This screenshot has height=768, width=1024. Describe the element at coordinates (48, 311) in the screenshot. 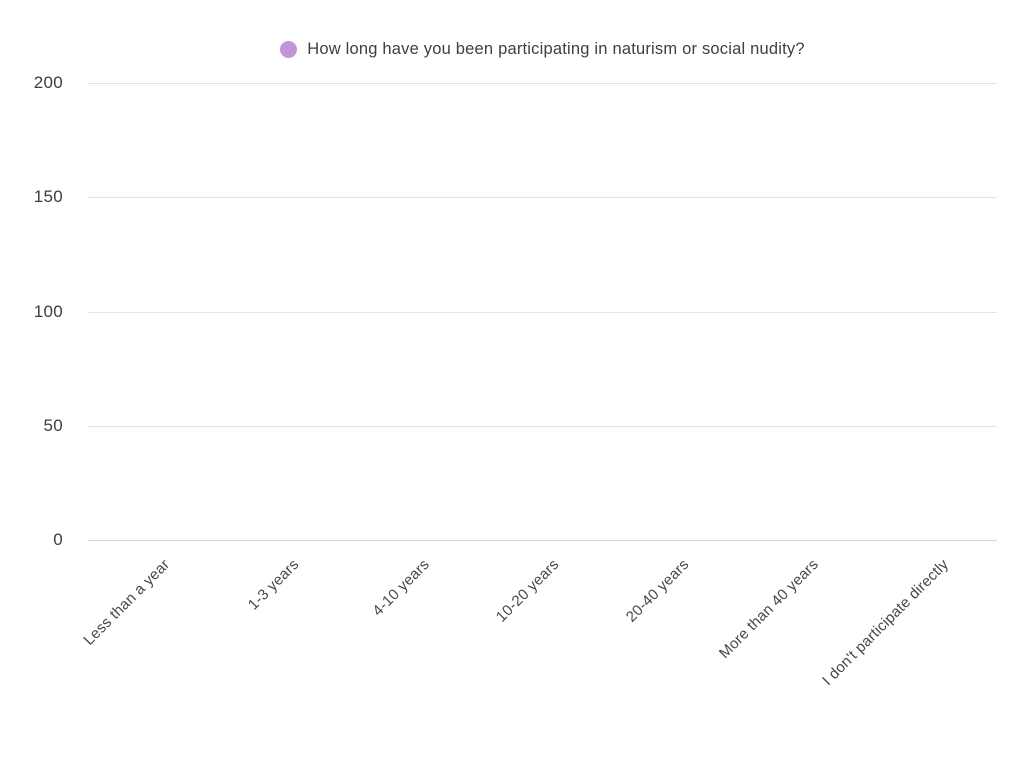

I see `y-tick-label: 100` at that location.